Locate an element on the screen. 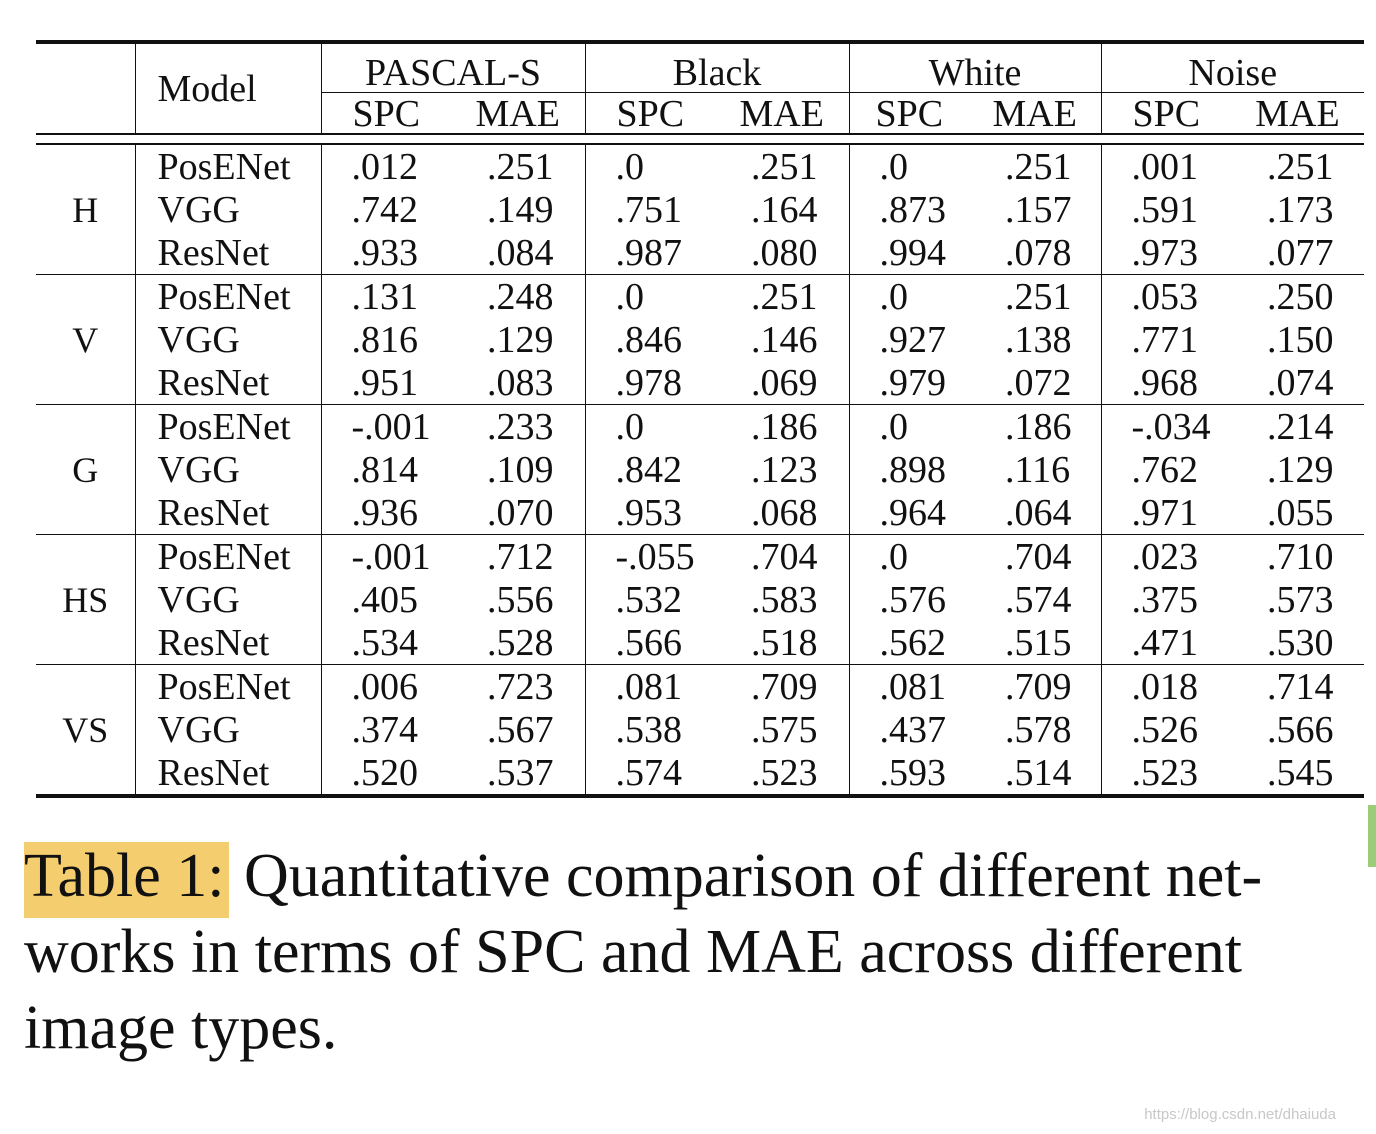 The width and height of the screenshot is (1376, 1134). mae-value: .186 is located at coordinates (1035, 426).